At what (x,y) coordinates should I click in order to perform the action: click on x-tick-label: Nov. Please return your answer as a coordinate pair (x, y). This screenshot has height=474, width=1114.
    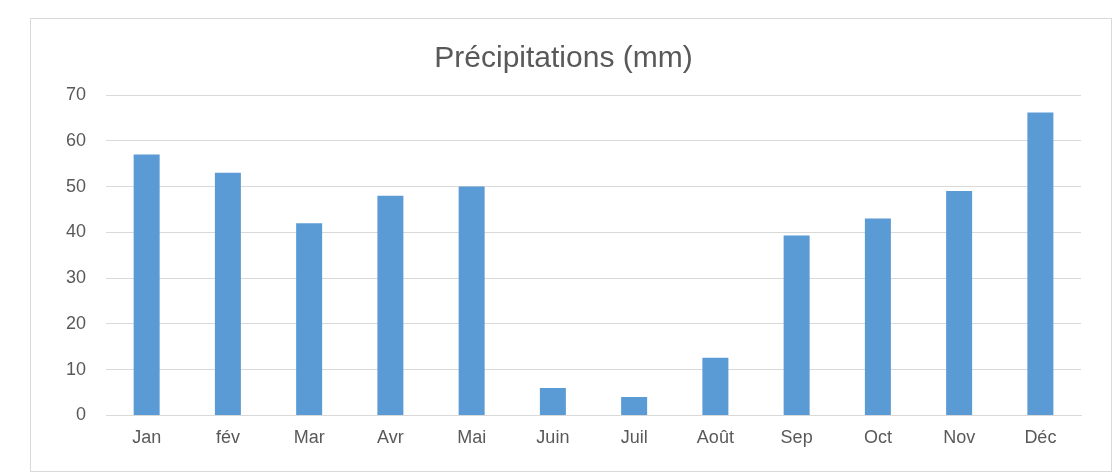
    Looking at the image, I should click on (959, 437).